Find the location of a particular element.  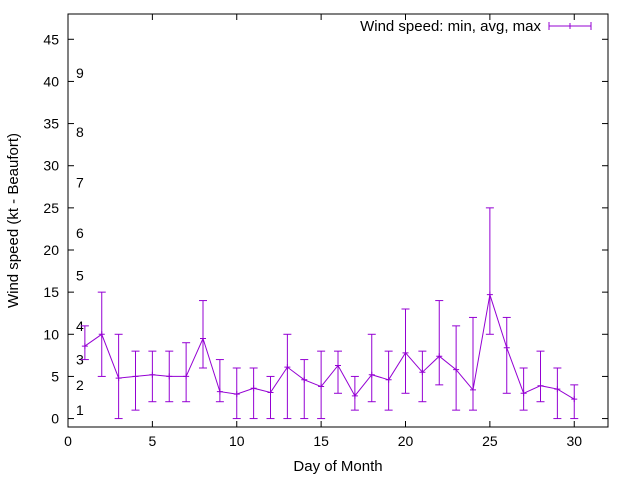

beaufort-label: 9 is located at coordinates (80, 73).